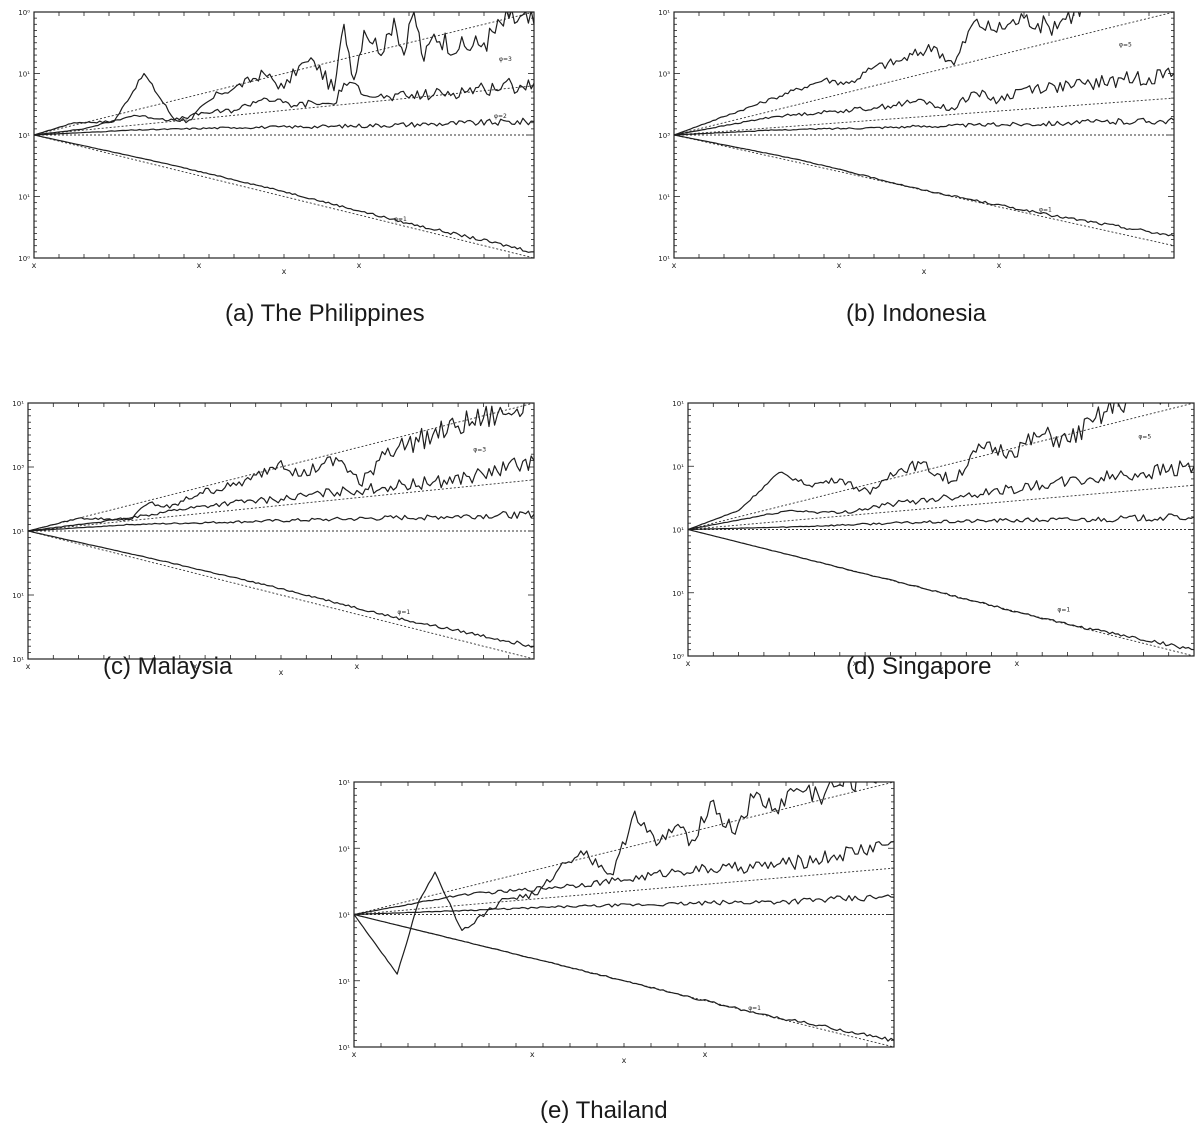 Image resolution: width=1198 pixels, height=1129 pixels. What do you see at coordinates (919, 666) in the screenshot?
I see `chart-caption: (d) Singapore` at bounding box center [919, 666].